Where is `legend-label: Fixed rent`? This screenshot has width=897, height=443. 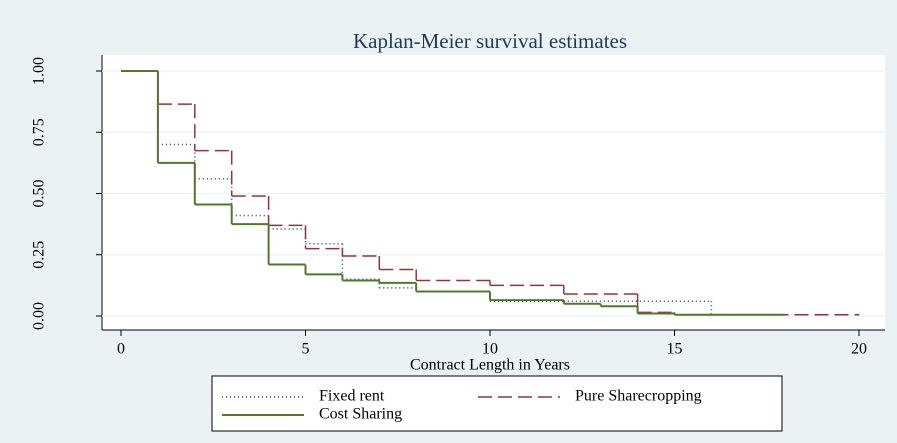 legend-label: Fixed rent is located at coordinates (352, 396).